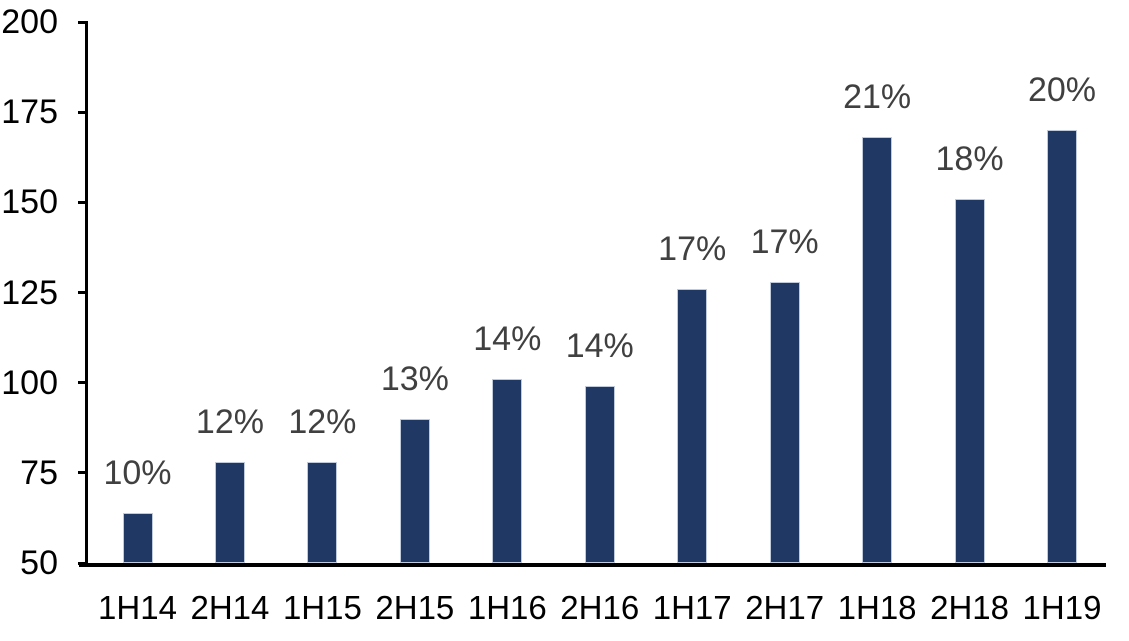 The height and width of the screenshot is (641, 1129). What do you see at coordinates (39, 472) in the screenshot?
I see `y-axis-tick-label: 75` at bounding box center [39, 472].